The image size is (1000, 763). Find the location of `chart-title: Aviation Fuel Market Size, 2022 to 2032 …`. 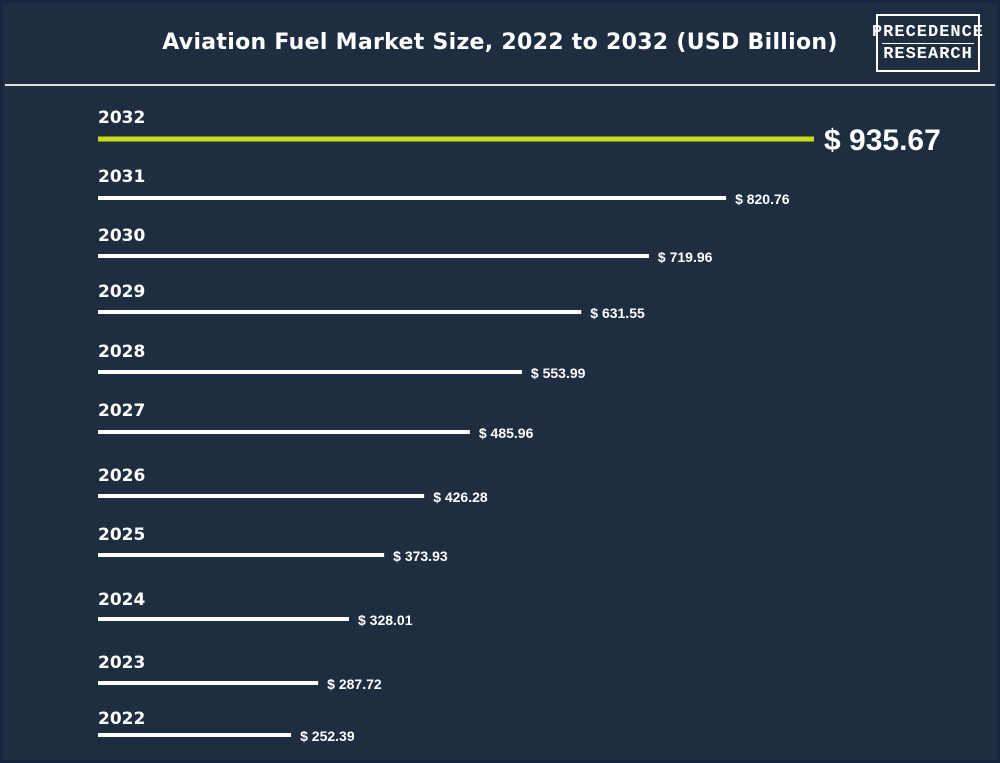

chart-title: Aviation Fuel Market Size, 2022 to 2032 … is located at coordinates (500, 42).